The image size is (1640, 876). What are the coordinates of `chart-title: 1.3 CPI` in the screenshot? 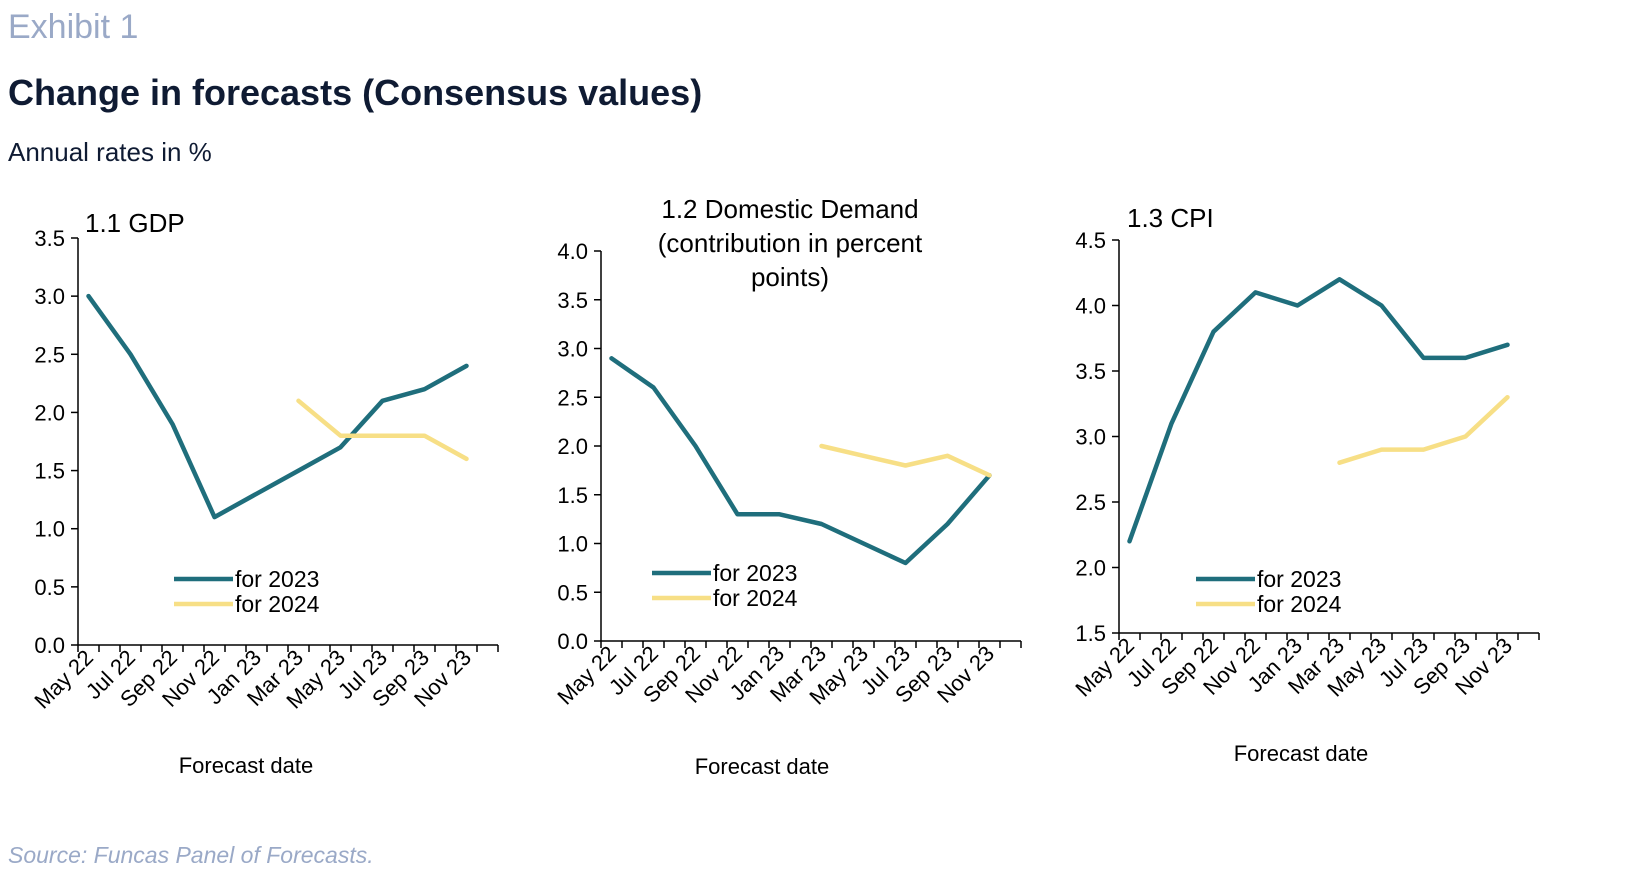 It's located at (1170, 218).